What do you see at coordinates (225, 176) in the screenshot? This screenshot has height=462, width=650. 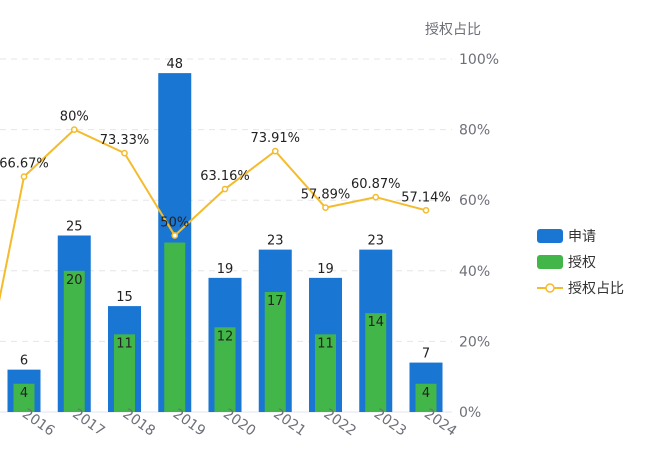 I see `ratio-label: 63.16%` at bounding box center [225, 176].